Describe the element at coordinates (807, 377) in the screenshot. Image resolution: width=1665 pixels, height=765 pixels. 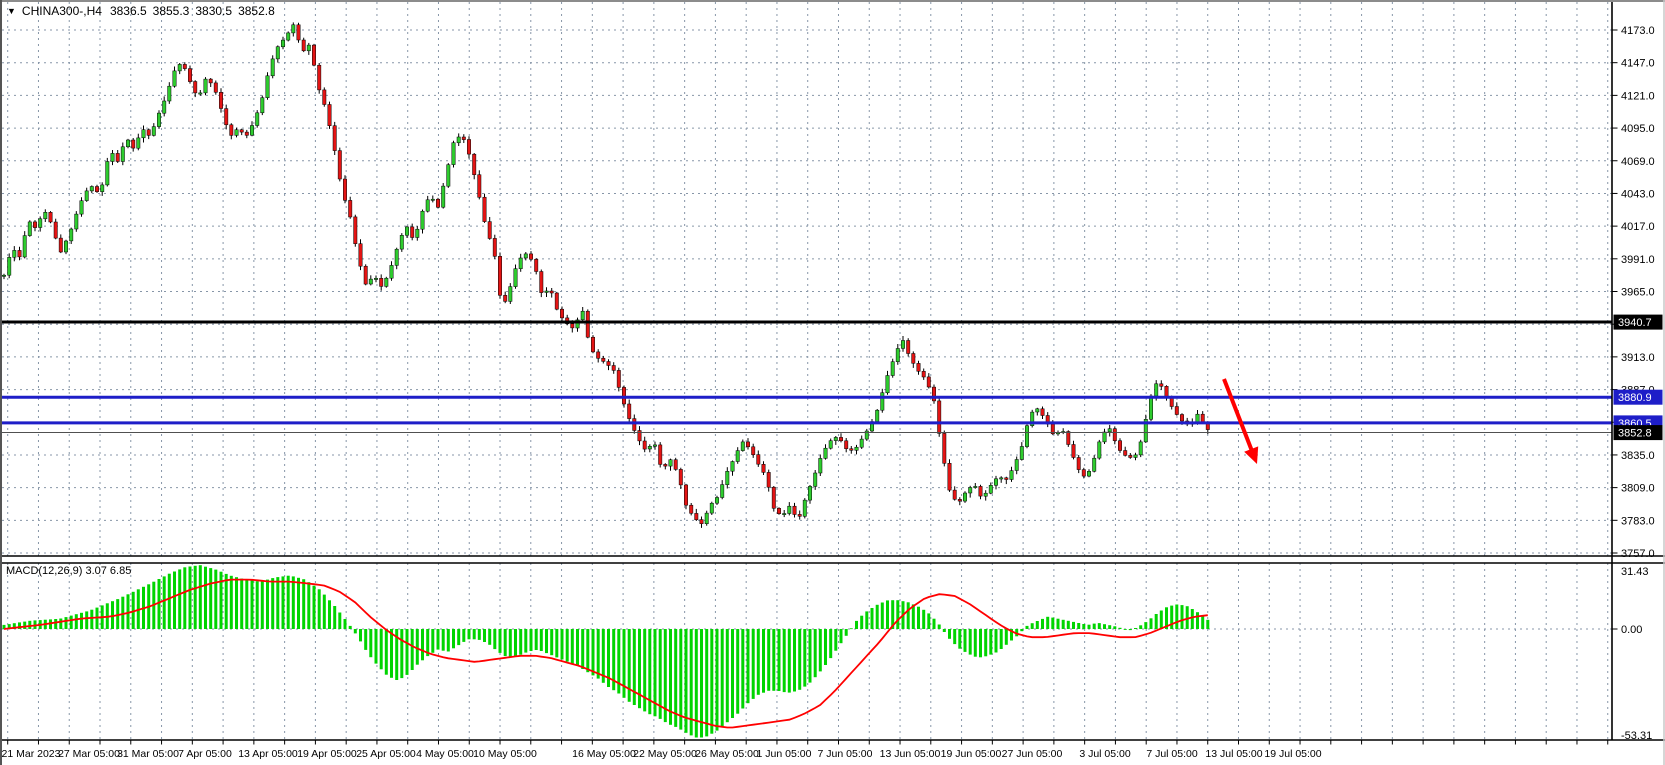
I see `horizontal-level-lines` at that location.